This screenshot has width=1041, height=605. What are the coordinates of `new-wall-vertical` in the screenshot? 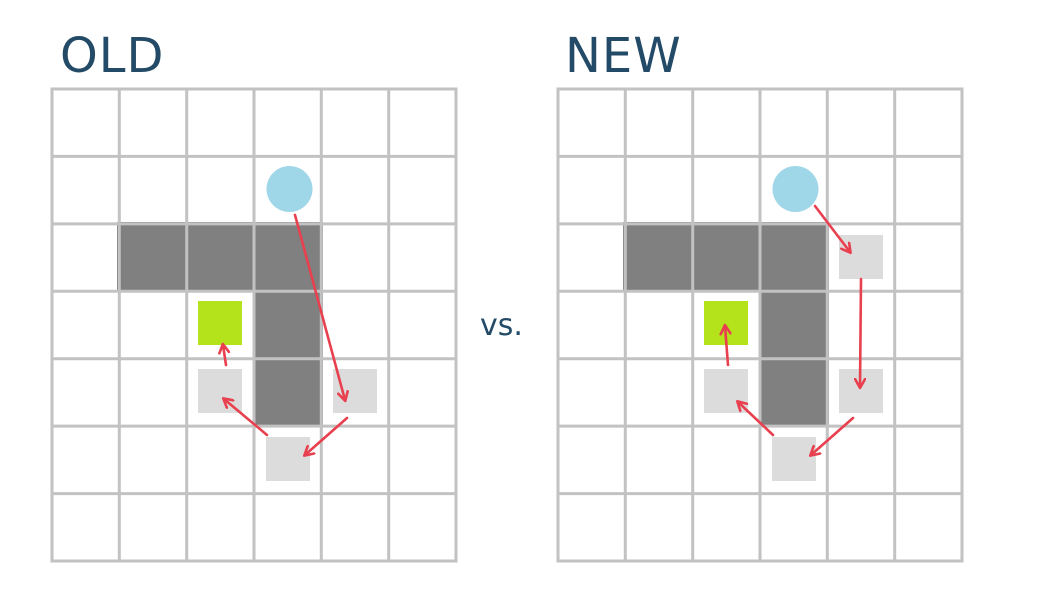 It's located at (794, 324).